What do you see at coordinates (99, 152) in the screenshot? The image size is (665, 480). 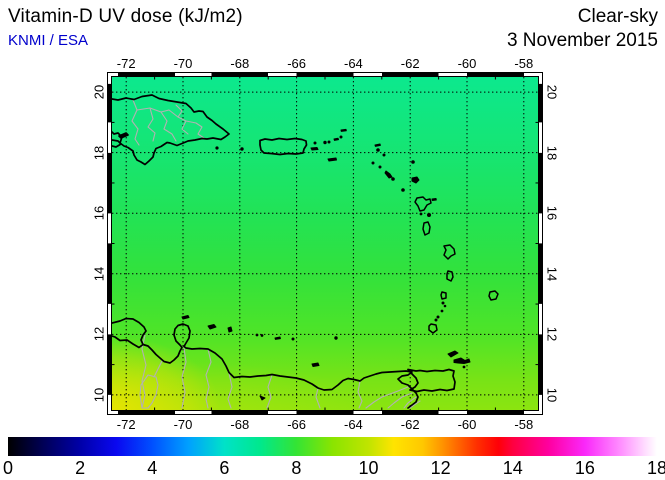 I see `lat-tick-label-left: 18` at bounding box center [99, 152].